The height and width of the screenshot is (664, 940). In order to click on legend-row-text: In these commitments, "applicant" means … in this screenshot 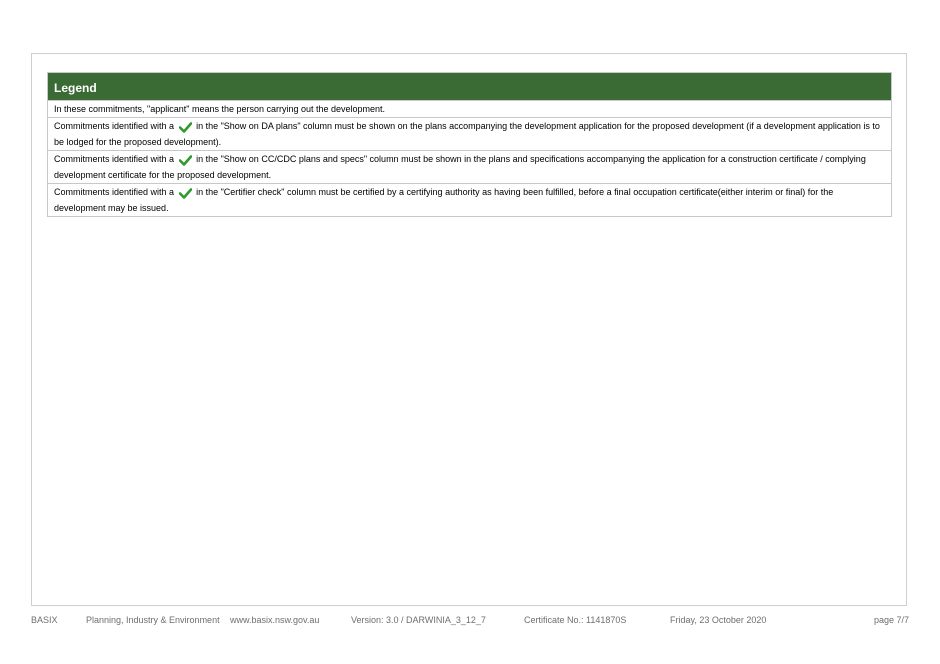, I will do `click(220, 109)`.